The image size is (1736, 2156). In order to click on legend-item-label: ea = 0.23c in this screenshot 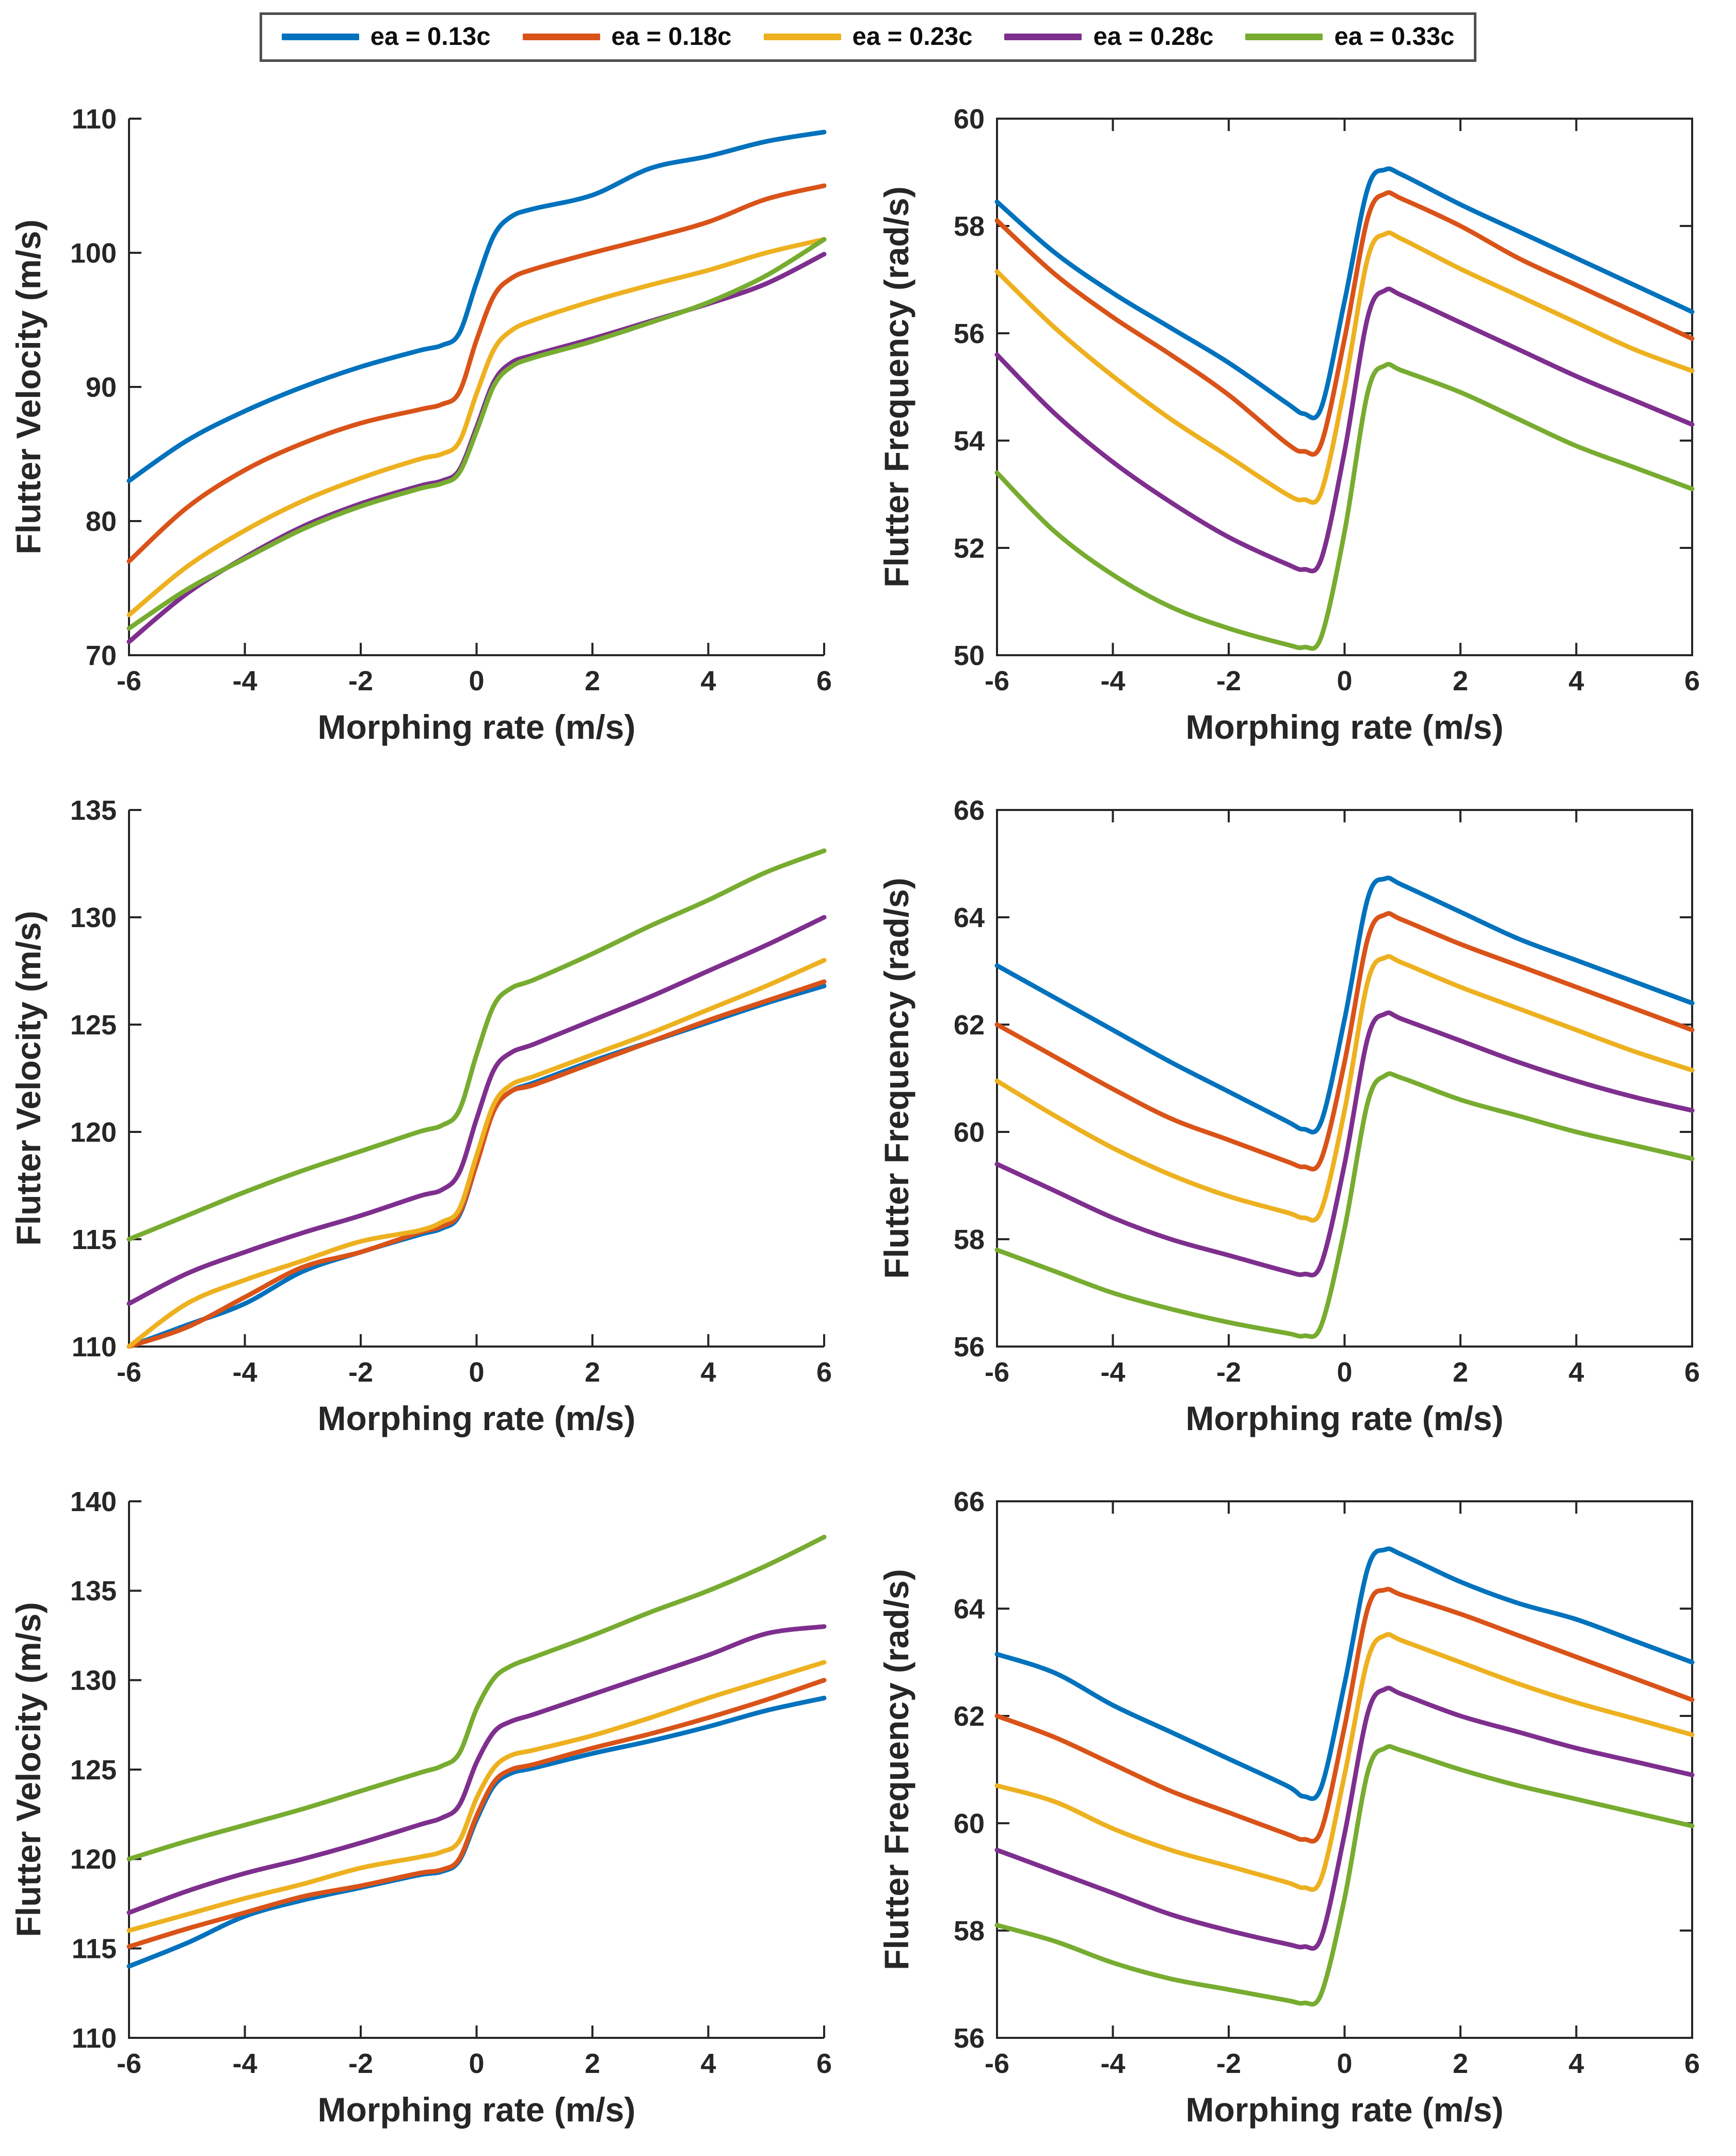, I will do `click(912, 37)`.